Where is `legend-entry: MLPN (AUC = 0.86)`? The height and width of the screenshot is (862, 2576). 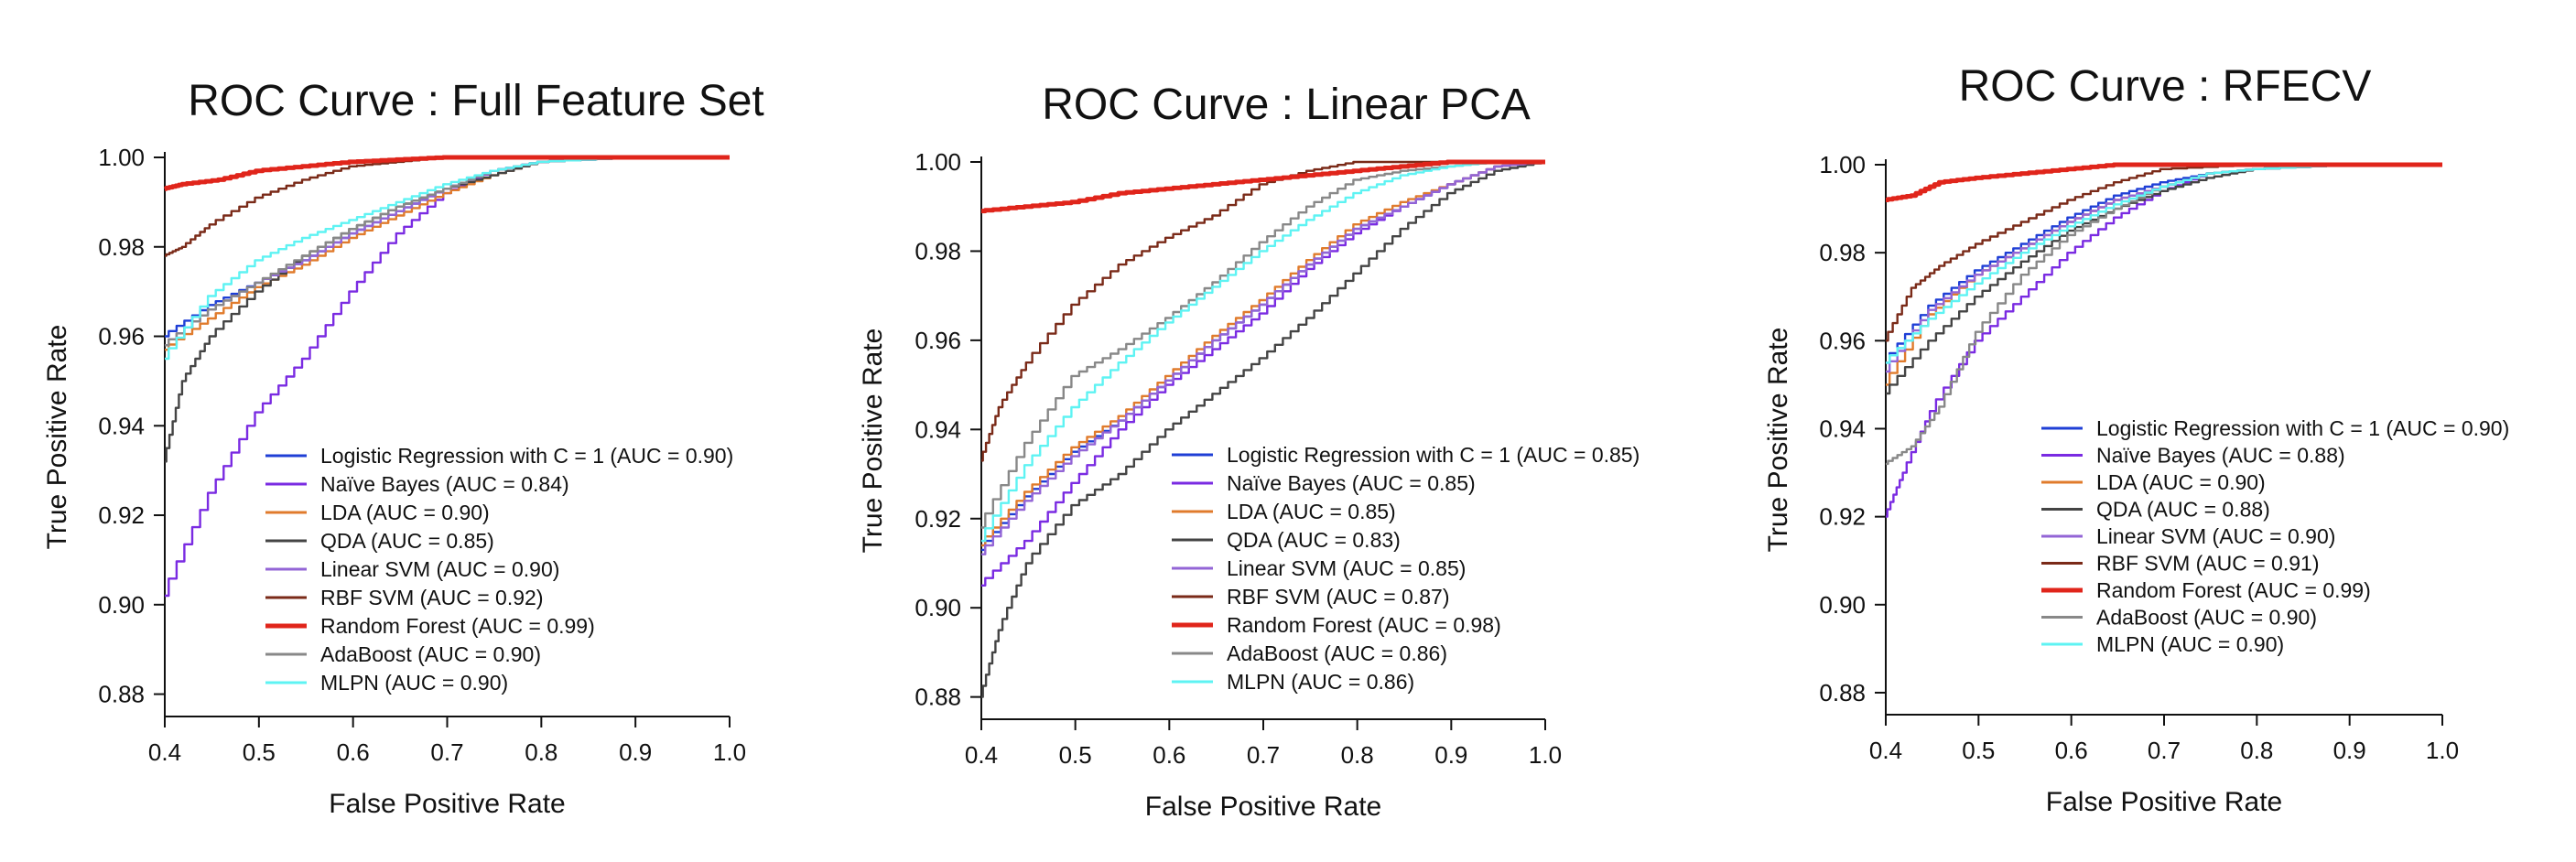
legend-entry: MLPN (AUC = 0.86) is located at coordinates (1321, 682).